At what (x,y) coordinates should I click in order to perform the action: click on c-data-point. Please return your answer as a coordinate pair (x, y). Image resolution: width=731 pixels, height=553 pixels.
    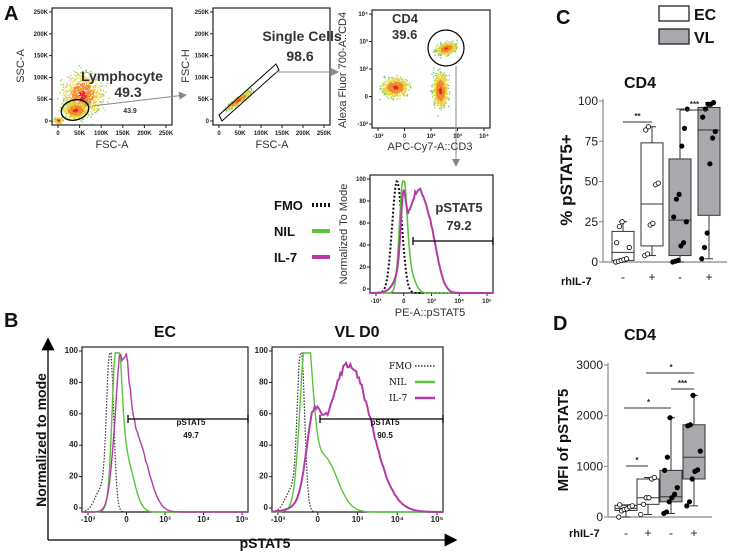
    Looking at the image, I should click on (674, 217).